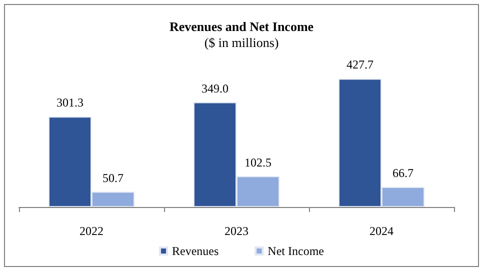 The height and width of the screenshot is (273, 485). I want to click on x-tick-label: 2022, so click(92, 231).